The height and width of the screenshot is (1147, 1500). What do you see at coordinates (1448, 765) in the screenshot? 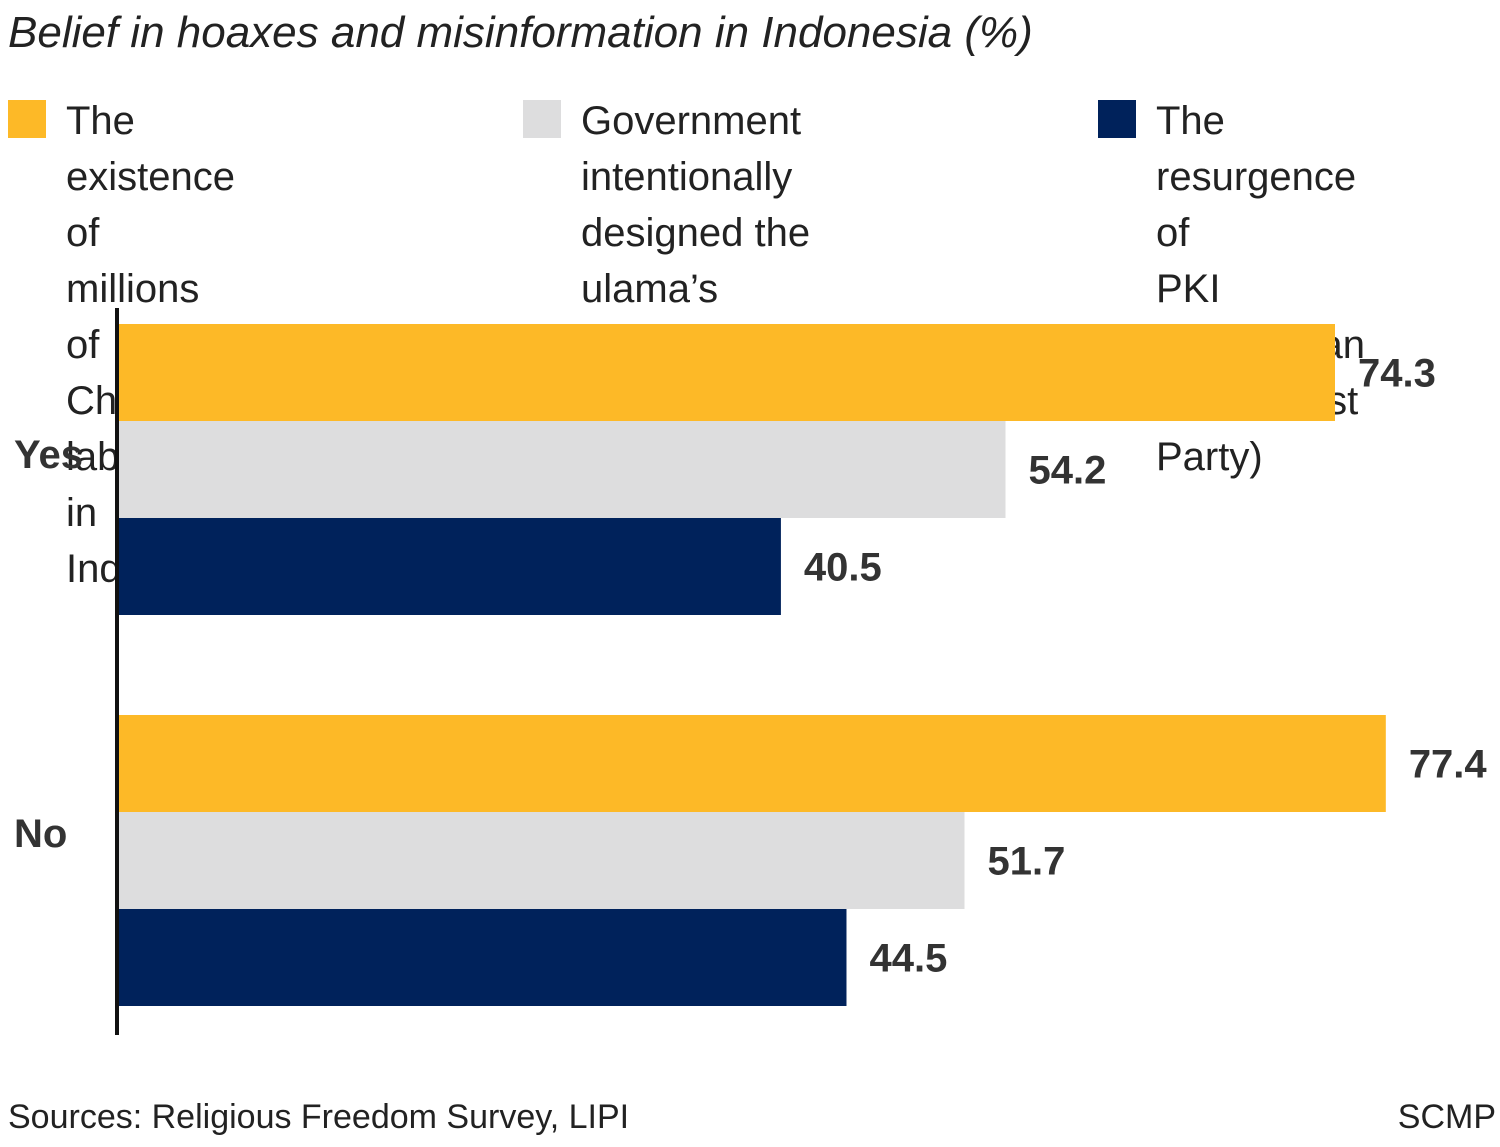
I see `data-label: 77.4` at bounding box center [1448, 765].